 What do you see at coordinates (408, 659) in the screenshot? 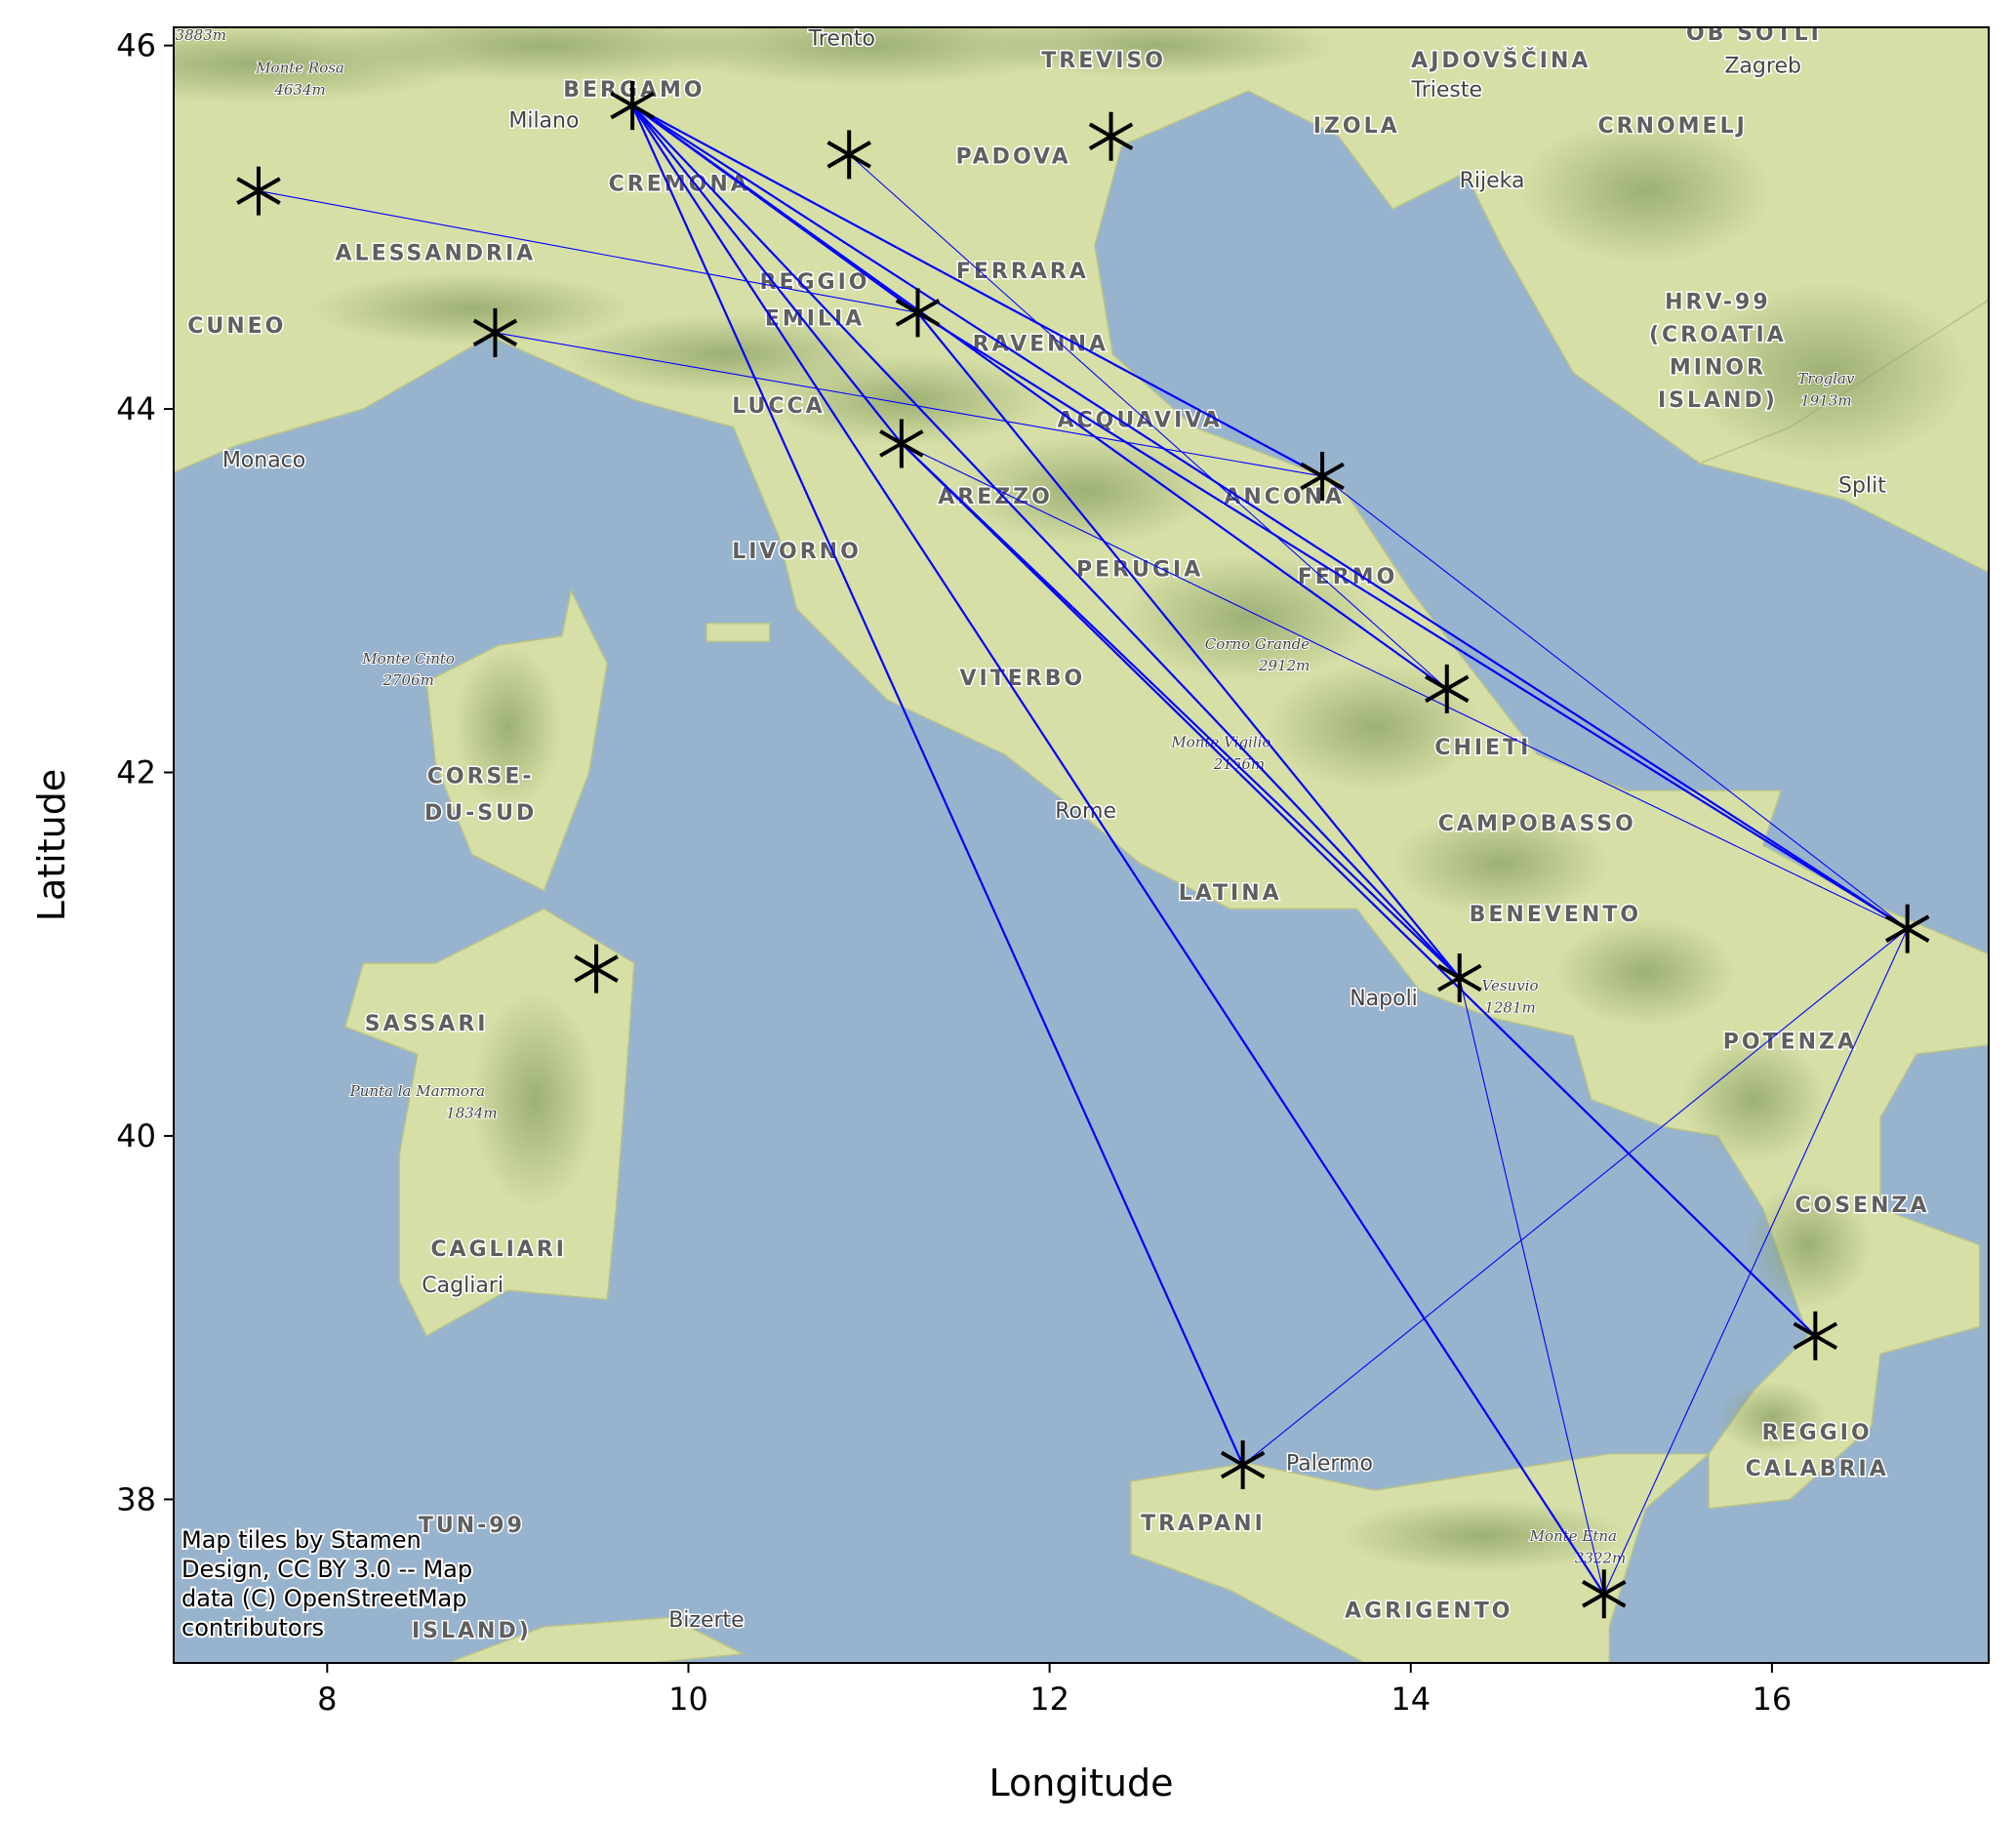
I see `peak-label: Monte Cinto` at bounding box center [408, 659].